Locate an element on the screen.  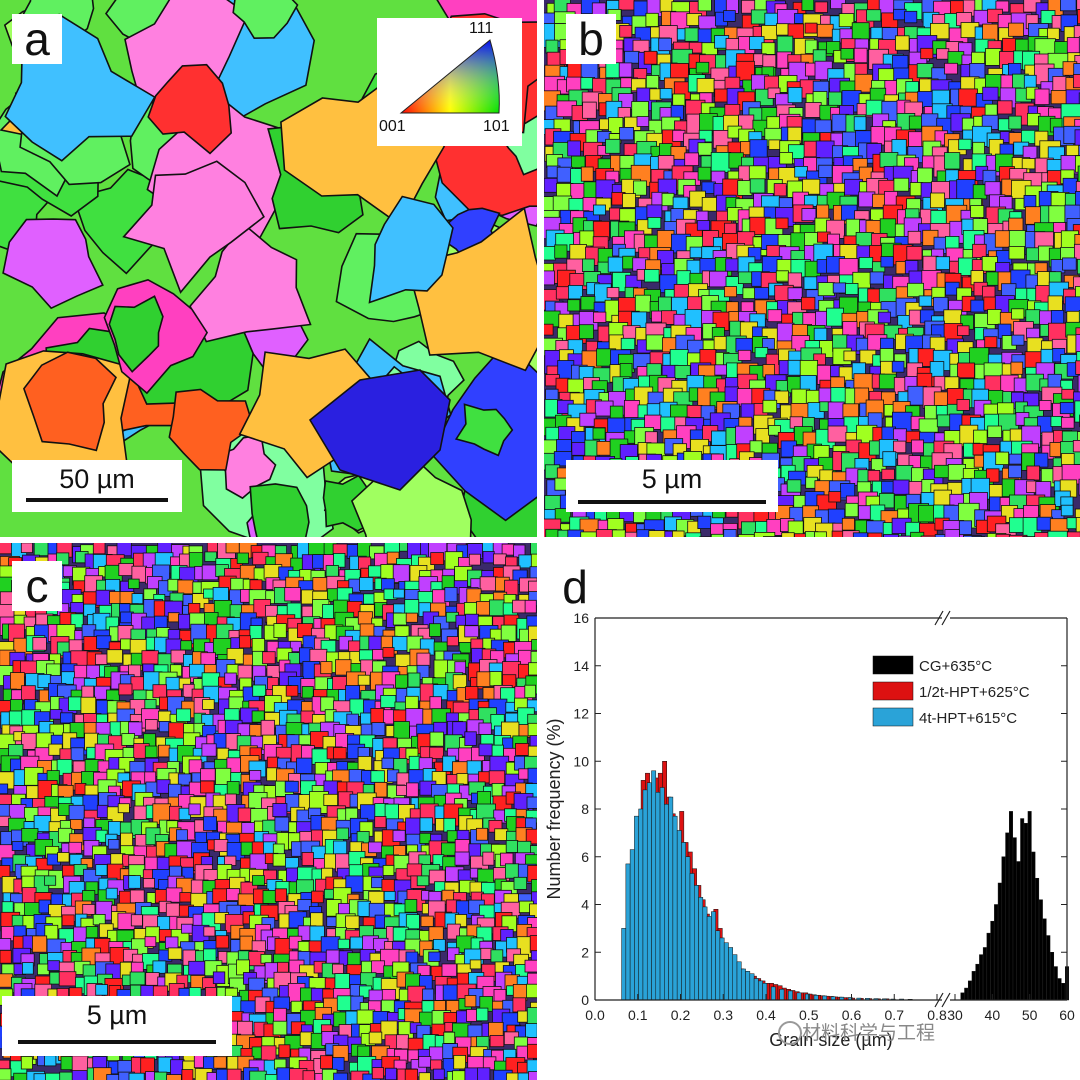
x-tick-label: 0.0 is located at coordinates (595, 1015).